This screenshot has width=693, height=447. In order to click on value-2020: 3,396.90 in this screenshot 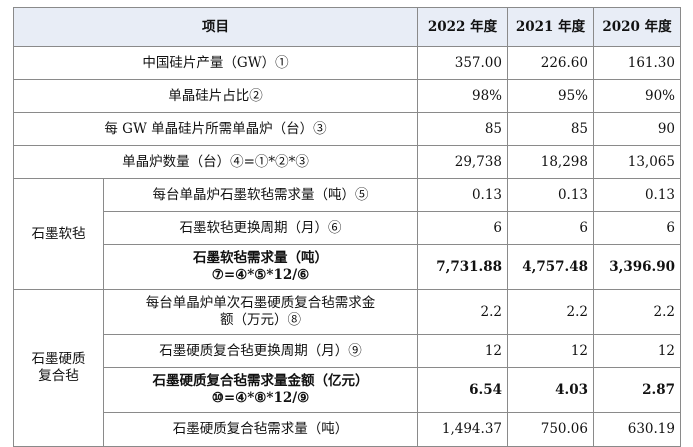, I will do `click(637, 267)`.